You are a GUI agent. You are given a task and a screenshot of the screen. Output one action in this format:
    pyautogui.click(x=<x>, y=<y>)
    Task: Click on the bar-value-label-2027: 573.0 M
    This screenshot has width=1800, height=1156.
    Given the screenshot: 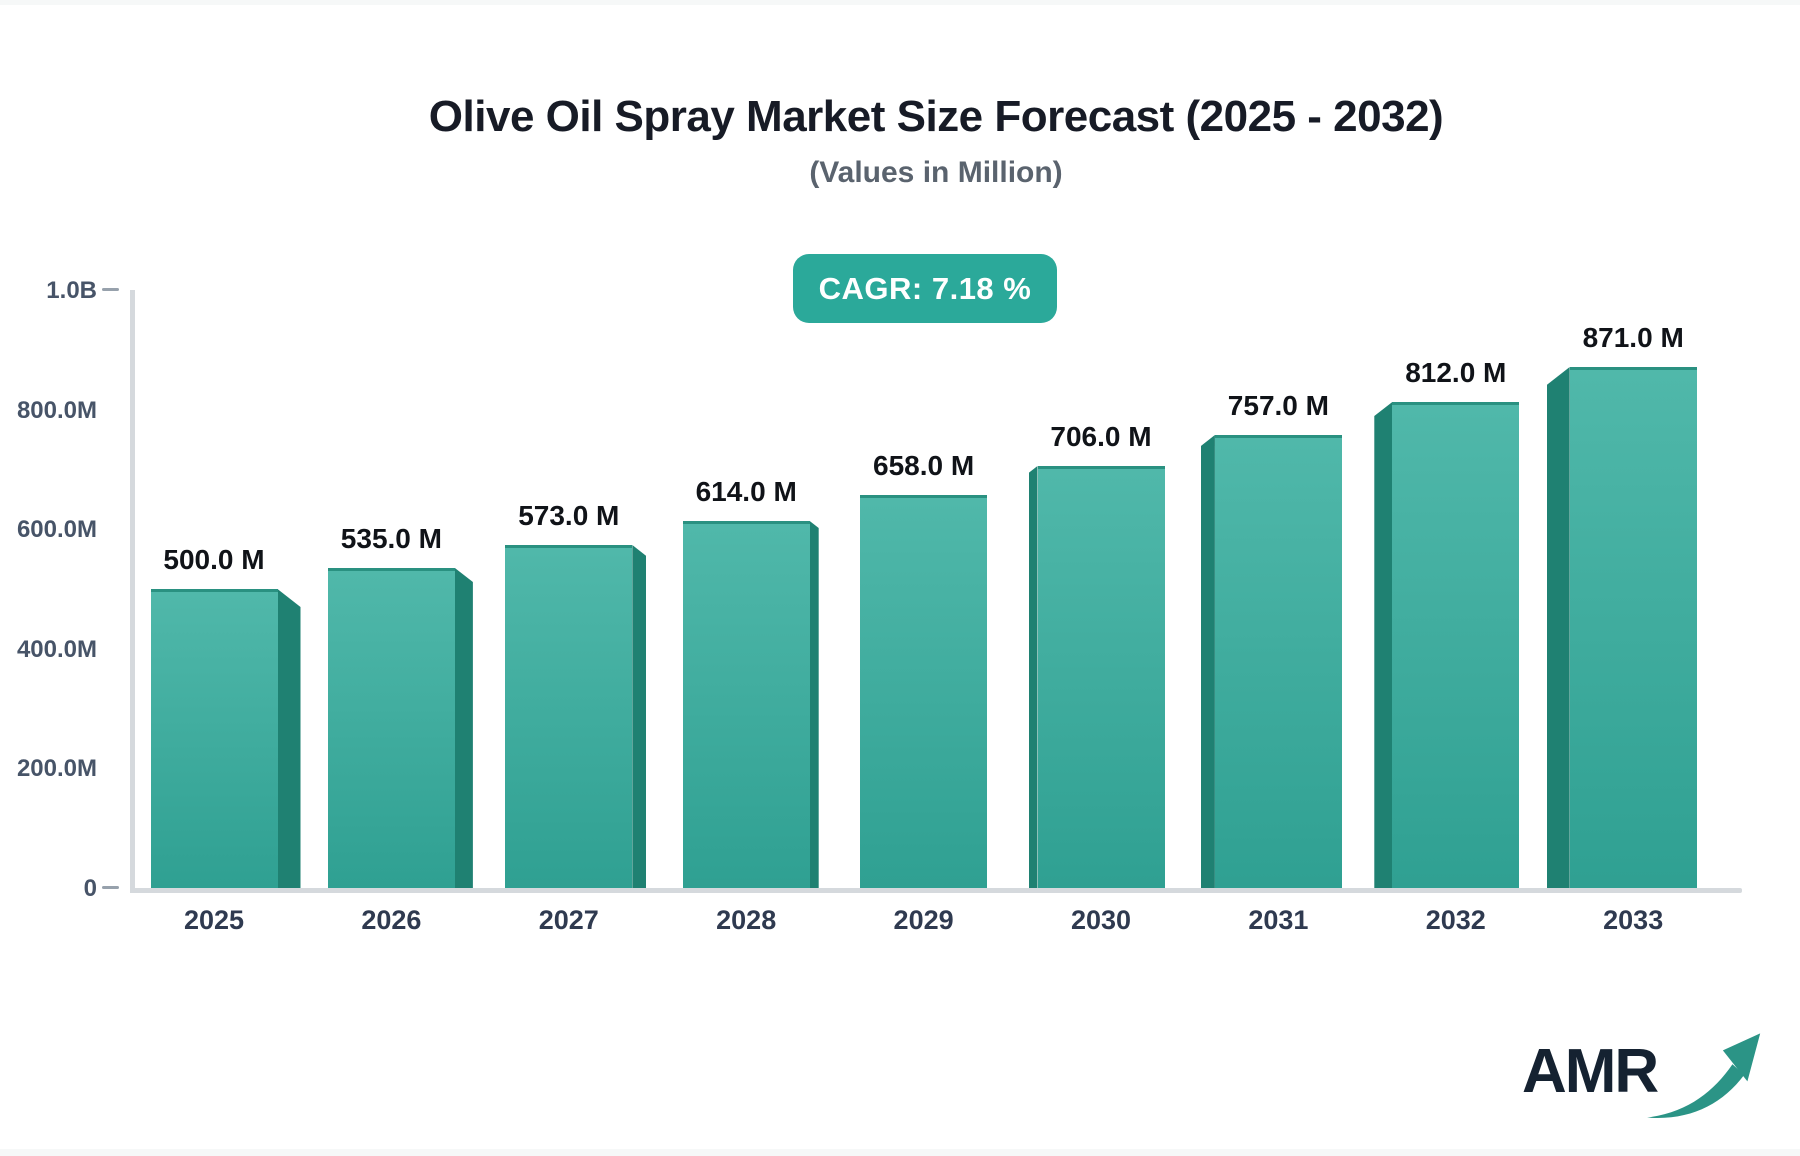 What is the action you would take?
    pyautogui.click(x=569, y=515)
    